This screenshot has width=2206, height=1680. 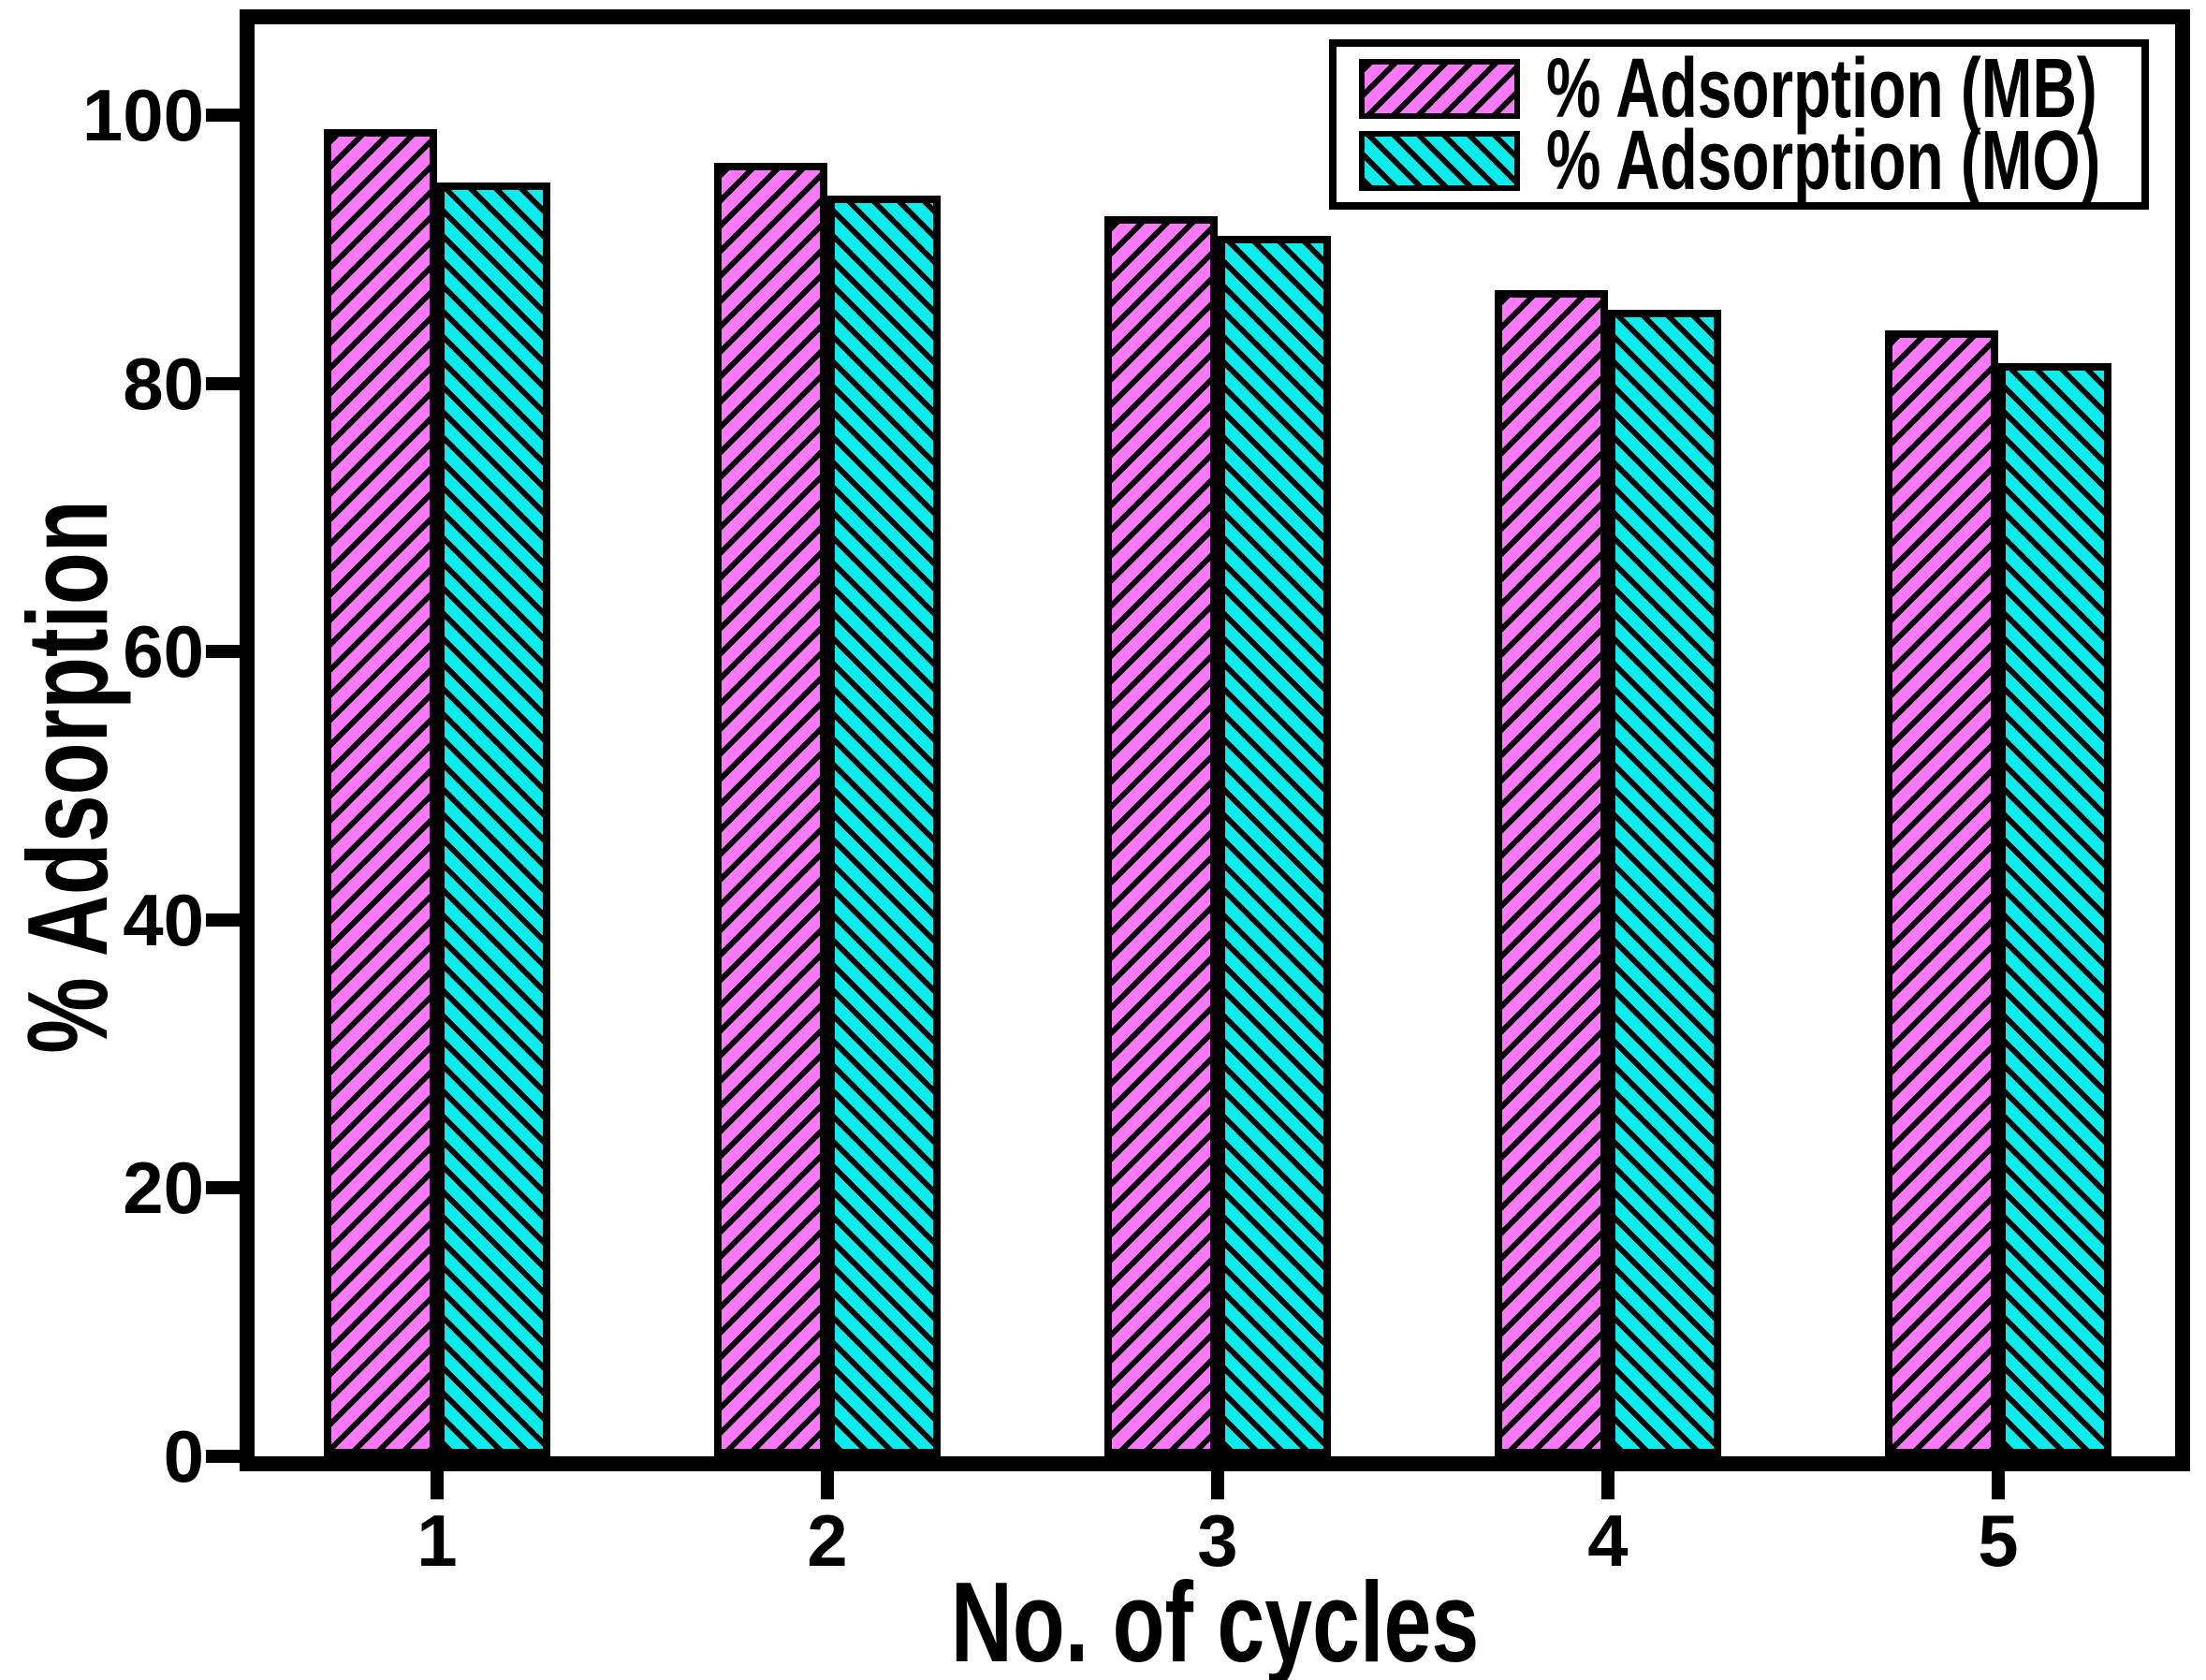 I want to click on y-axis-tick-label: 20, so click(x=163, y=1188).